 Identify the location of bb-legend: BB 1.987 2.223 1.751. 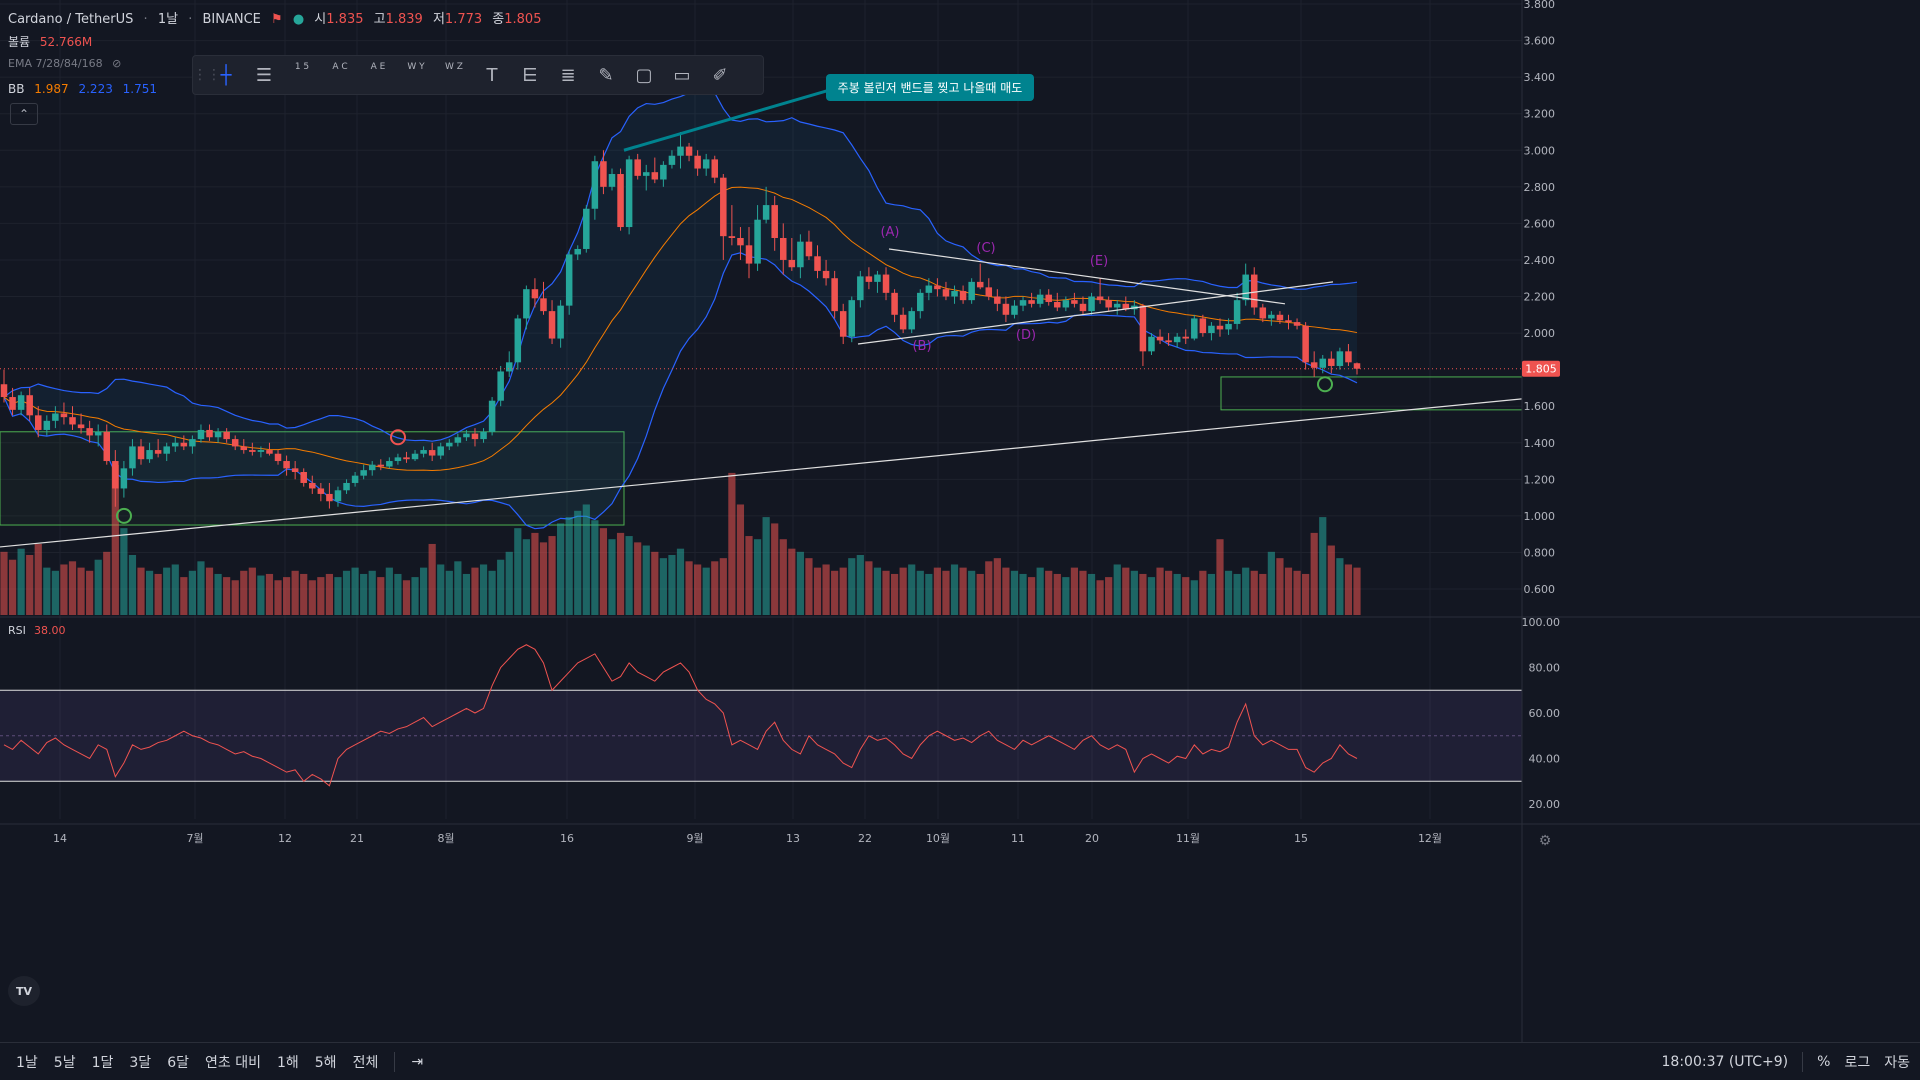
(85, 89).